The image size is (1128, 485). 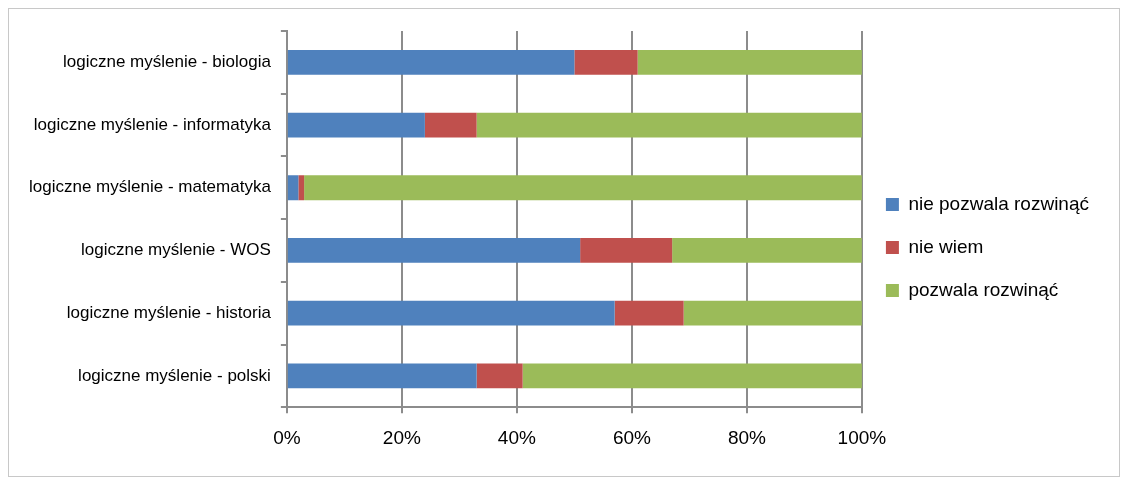 I want to click on legend-label: nie wiem, so click(x=946, y=246).